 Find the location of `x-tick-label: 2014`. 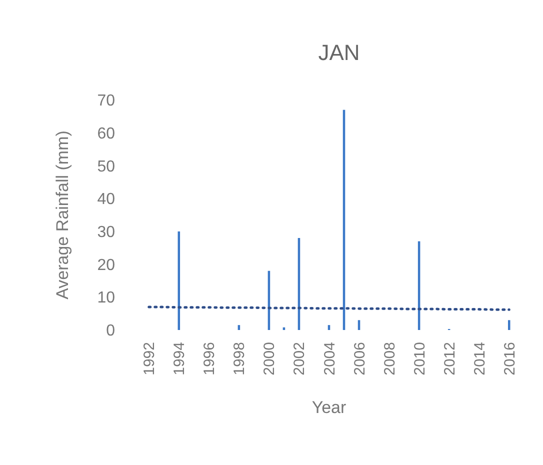

x-tick-label: 2014 is located at coordinates (479, 359).